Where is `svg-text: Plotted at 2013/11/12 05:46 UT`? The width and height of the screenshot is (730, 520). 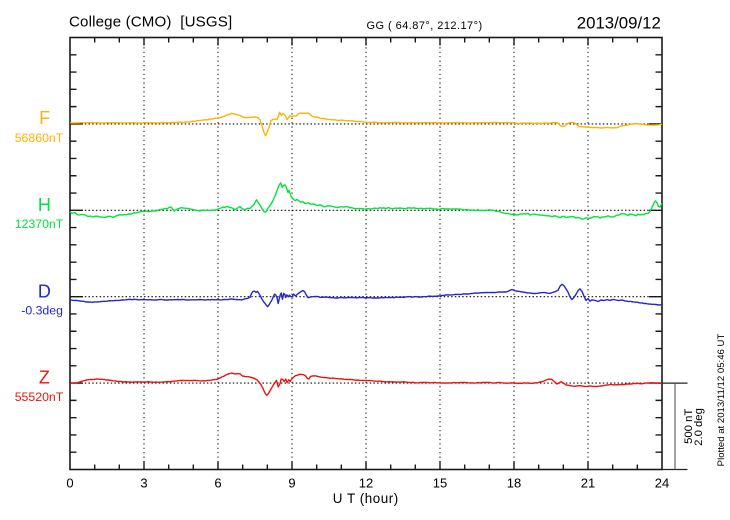
svg-text: Plotted at 2013/11/12 05:46 UT is located at coordinates (721, 400).